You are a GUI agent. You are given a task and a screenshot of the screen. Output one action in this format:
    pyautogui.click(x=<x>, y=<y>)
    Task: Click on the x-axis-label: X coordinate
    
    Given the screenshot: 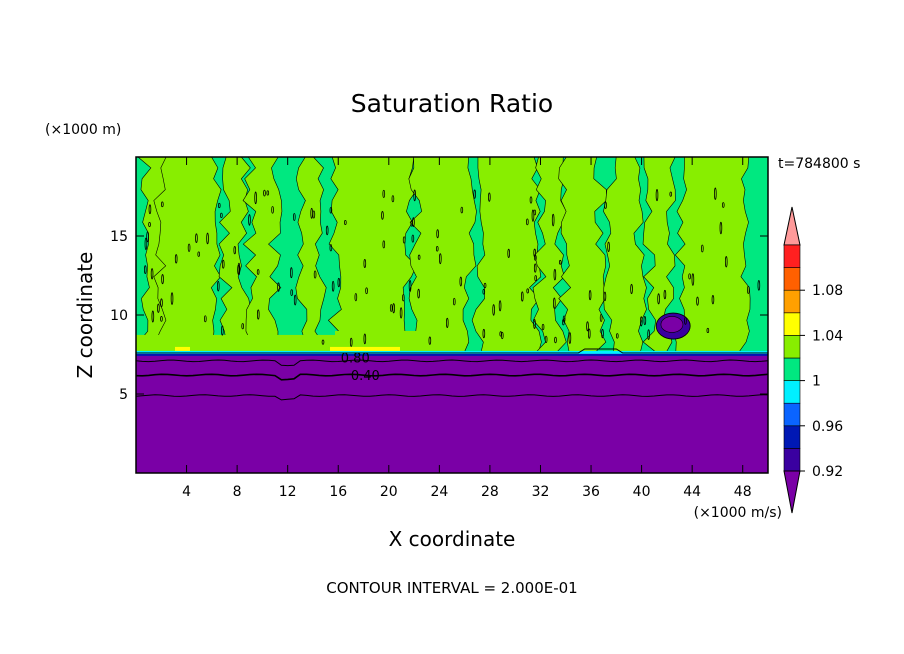 What is the action you would take?
    pyautogui.click(x=452, y=539)
    